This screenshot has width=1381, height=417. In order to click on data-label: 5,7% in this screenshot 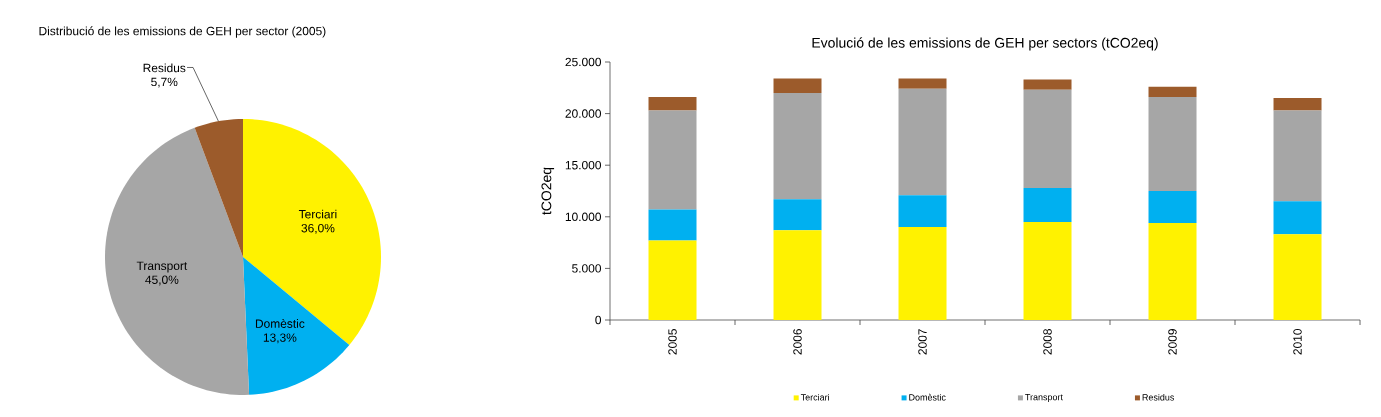, I will do `click(164, 82)`.